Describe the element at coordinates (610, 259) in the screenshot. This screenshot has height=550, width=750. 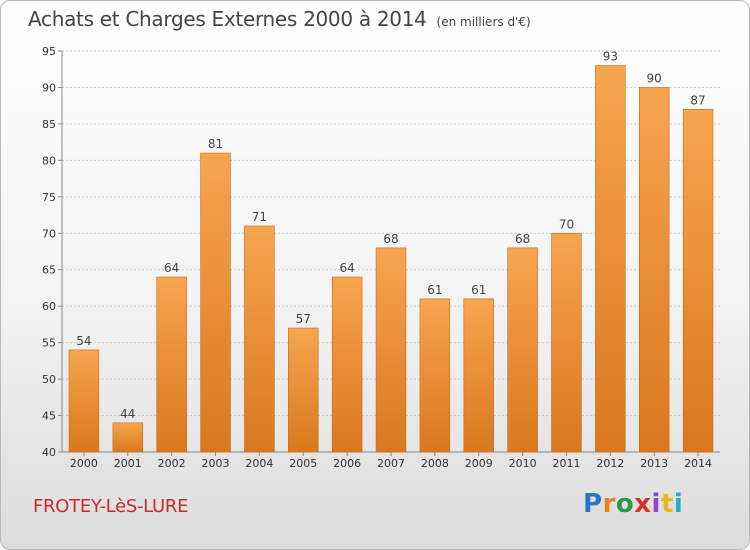
I see `bar-2012` at that location.